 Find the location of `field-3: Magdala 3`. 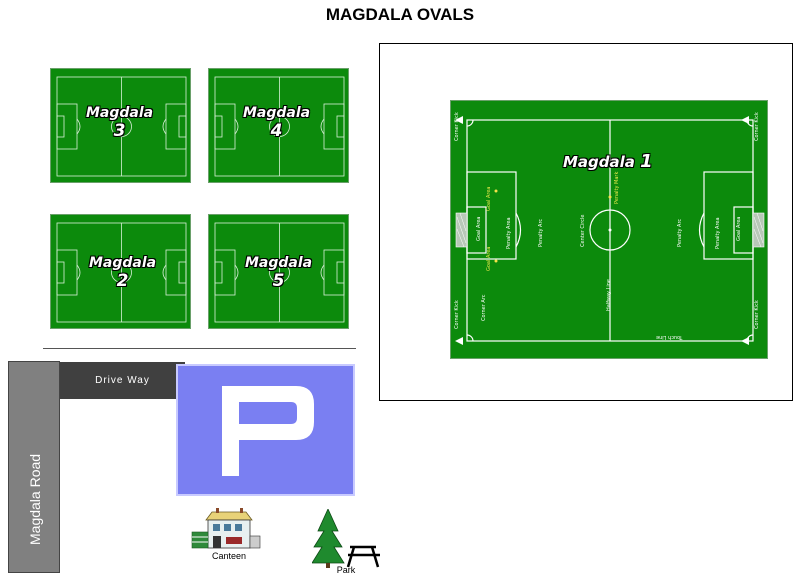

field-3: Magdala 3 is located at coordinates (120, 125).